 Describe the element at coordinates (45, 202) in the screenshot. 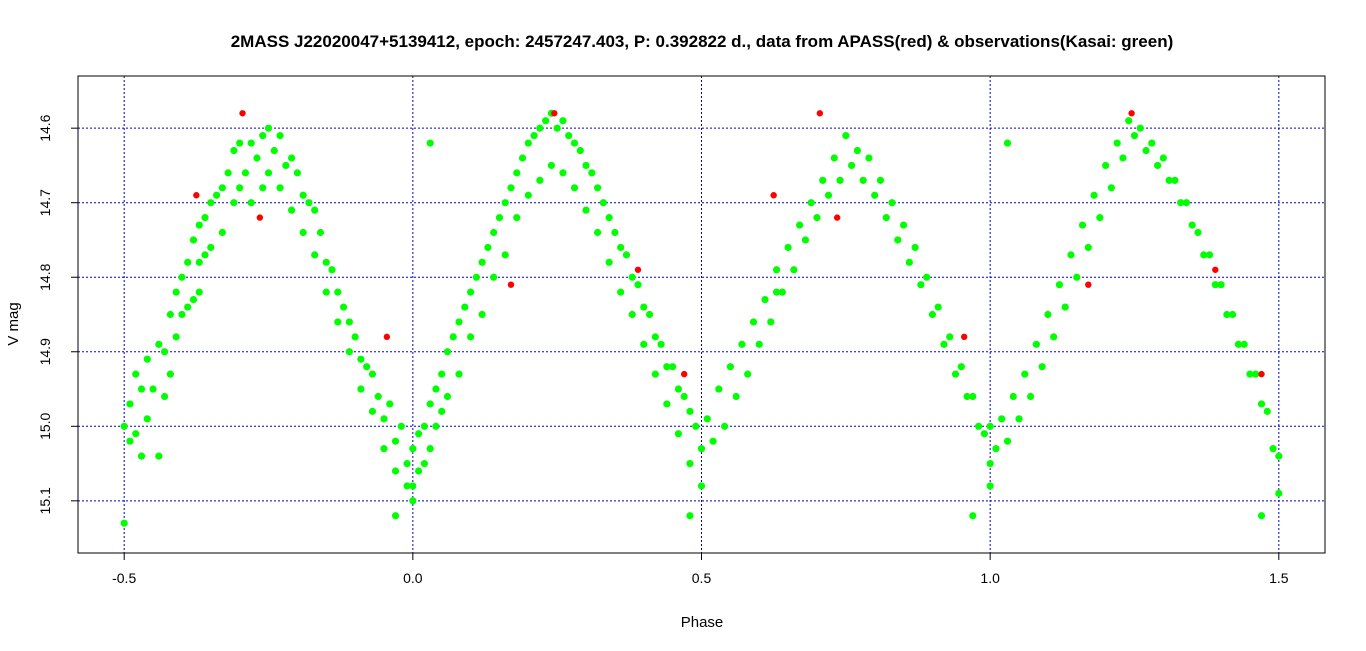

I see `y-tick-label: 14.7` at that location.